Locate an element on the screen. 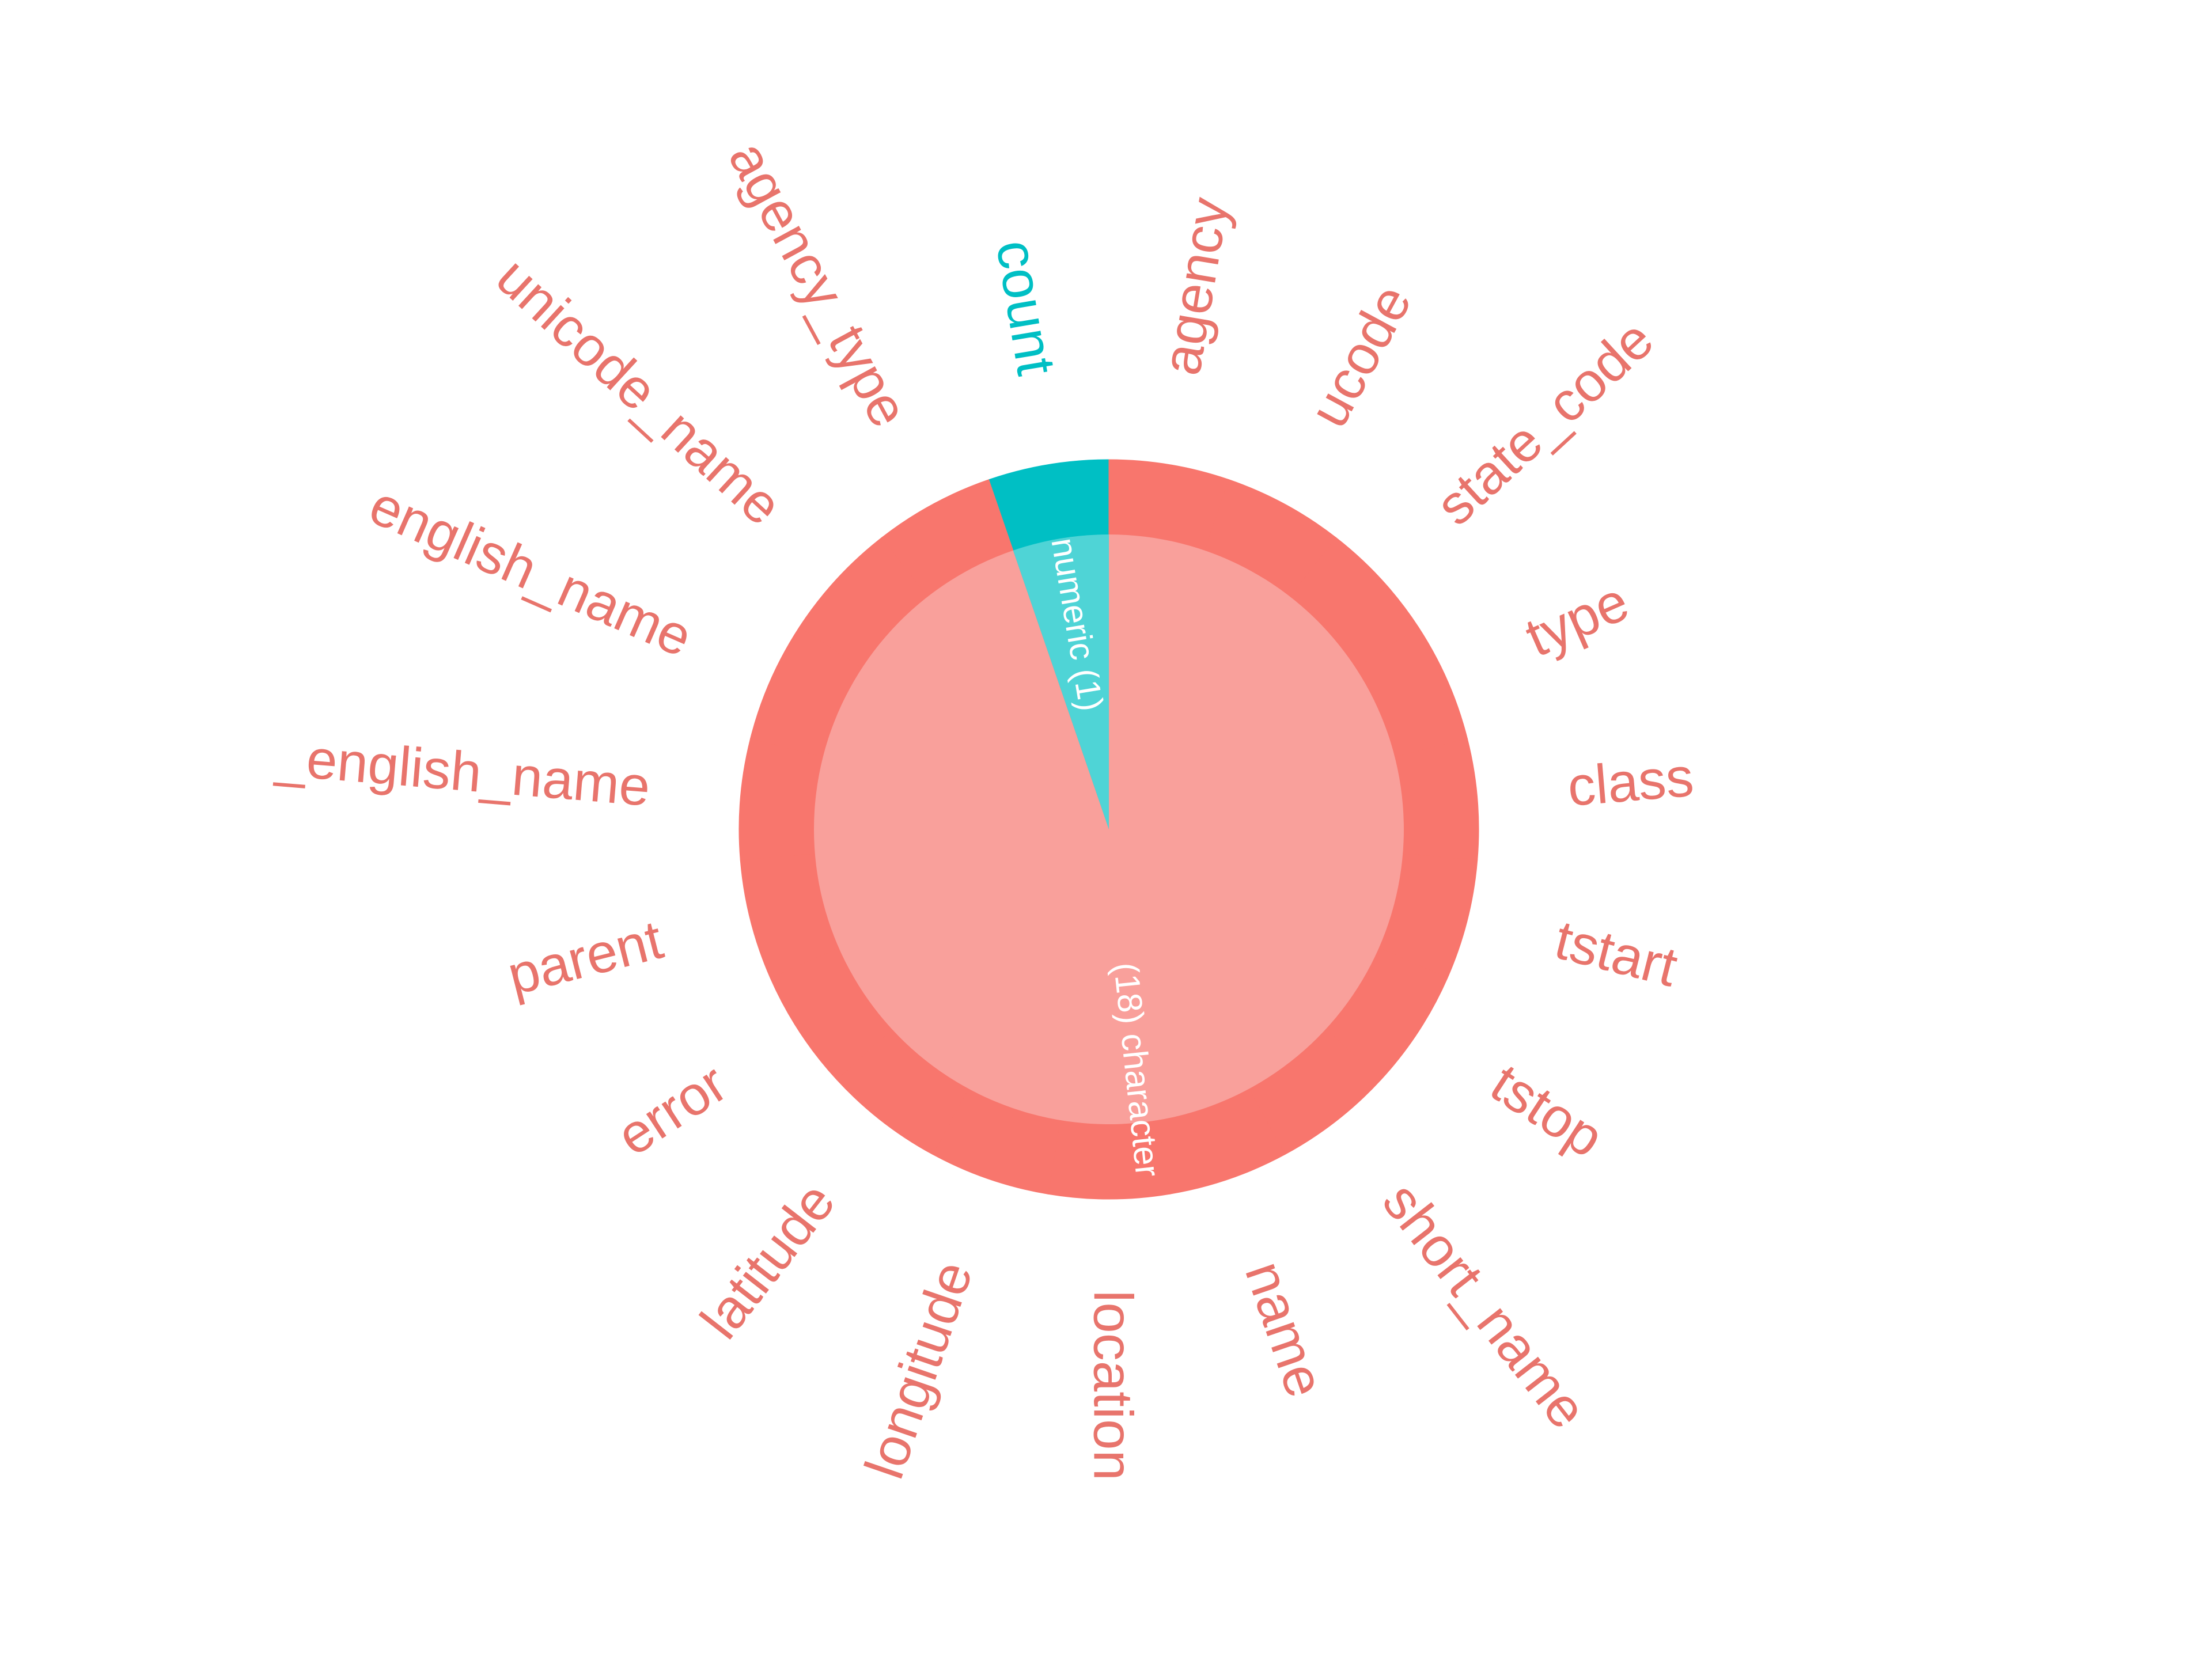  column-label-state-code: state_code is located at coordinates (1545, 422).